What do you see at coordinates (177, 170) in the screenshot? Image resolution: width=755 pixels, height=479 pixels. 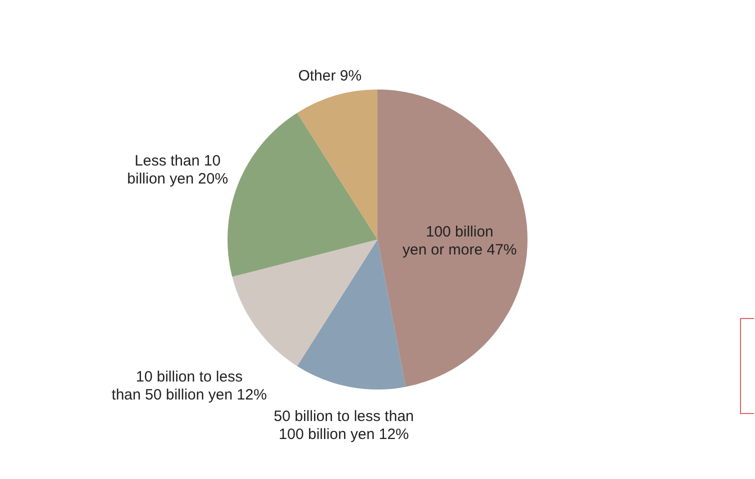 I see `slice-label: Less than 10 billion yen 20%` at bounding box center [177, 170].